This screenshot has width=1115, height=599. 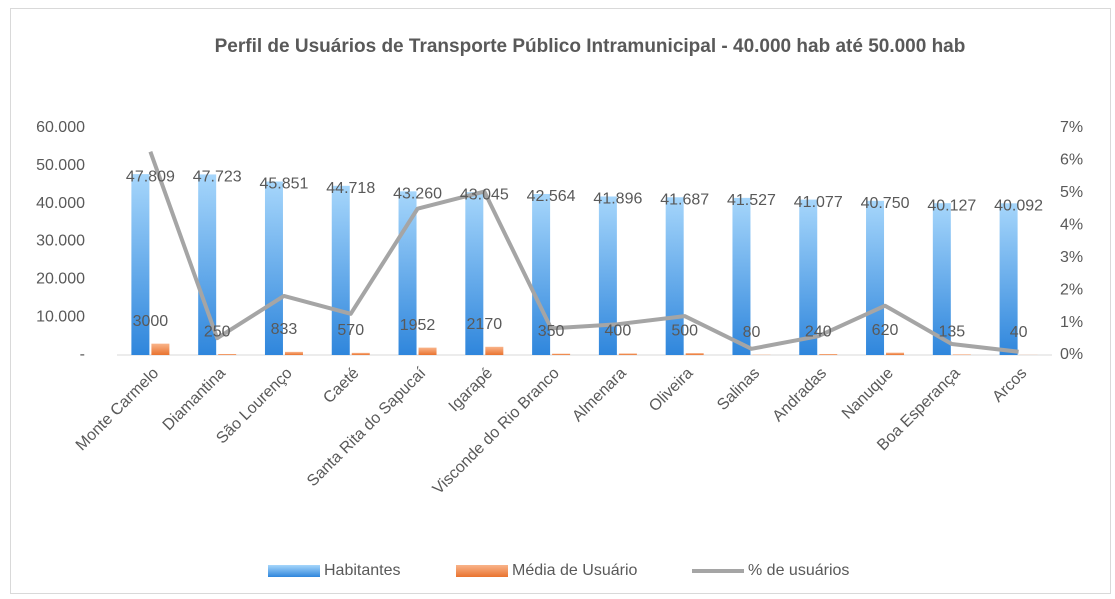 What do you see at coordinates (885, 330) in the screenshot?
I see `data-label: 620` at bounding box center [885, 330].